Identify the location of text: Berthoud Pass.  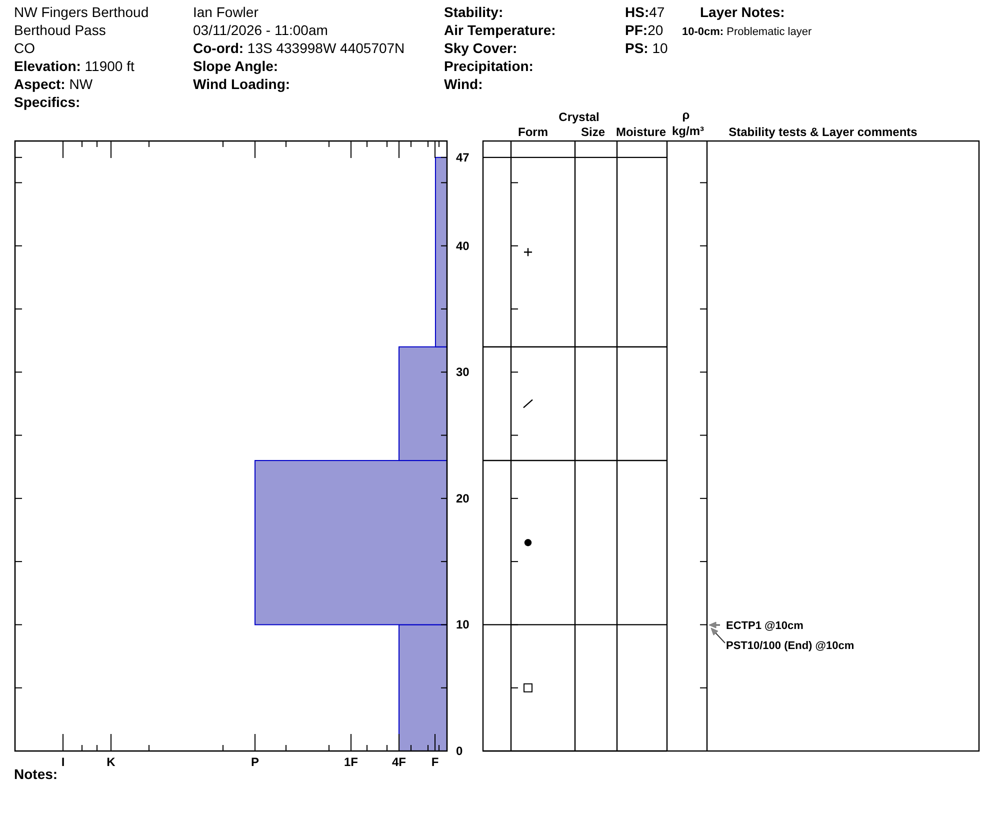
(60, 30).